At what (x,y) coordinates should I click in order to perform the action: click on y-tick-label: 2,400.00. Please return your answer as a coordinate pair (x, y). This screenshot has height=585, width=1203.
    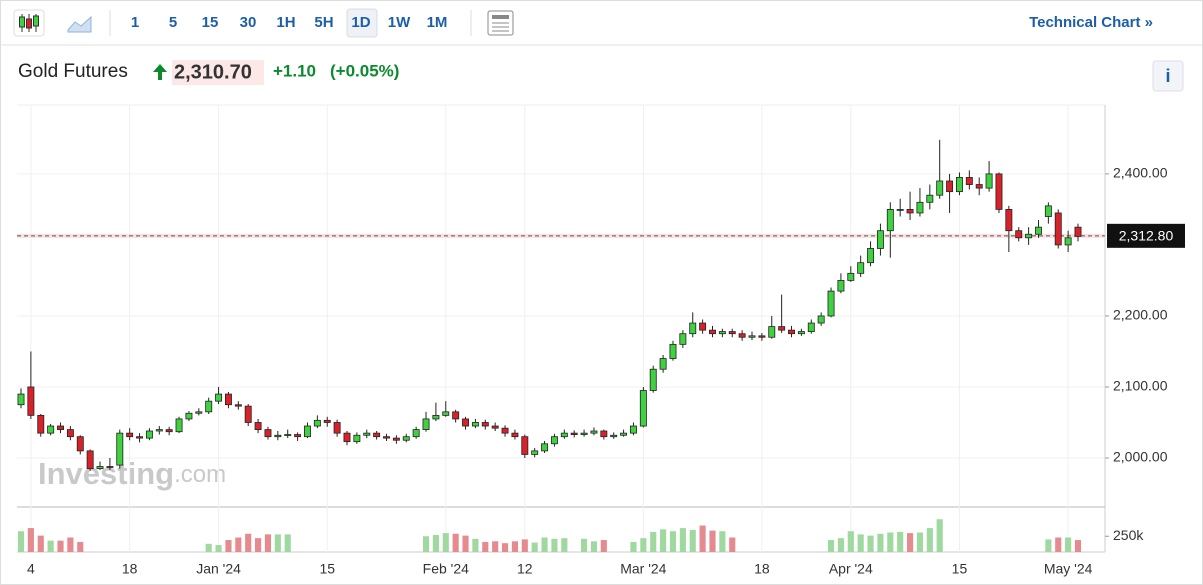
    Looking at the image, I should click on (1140, 173).